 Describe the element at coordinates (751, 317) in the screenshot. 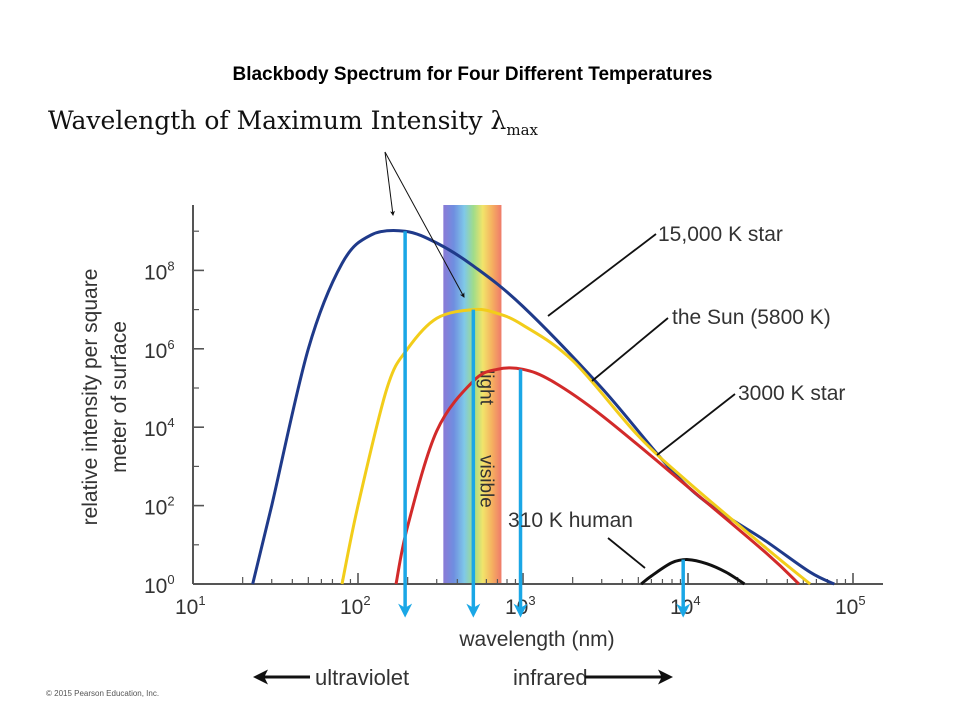

I see `label-the-sun-5800-k: the Sun (5800 K)` at that location.